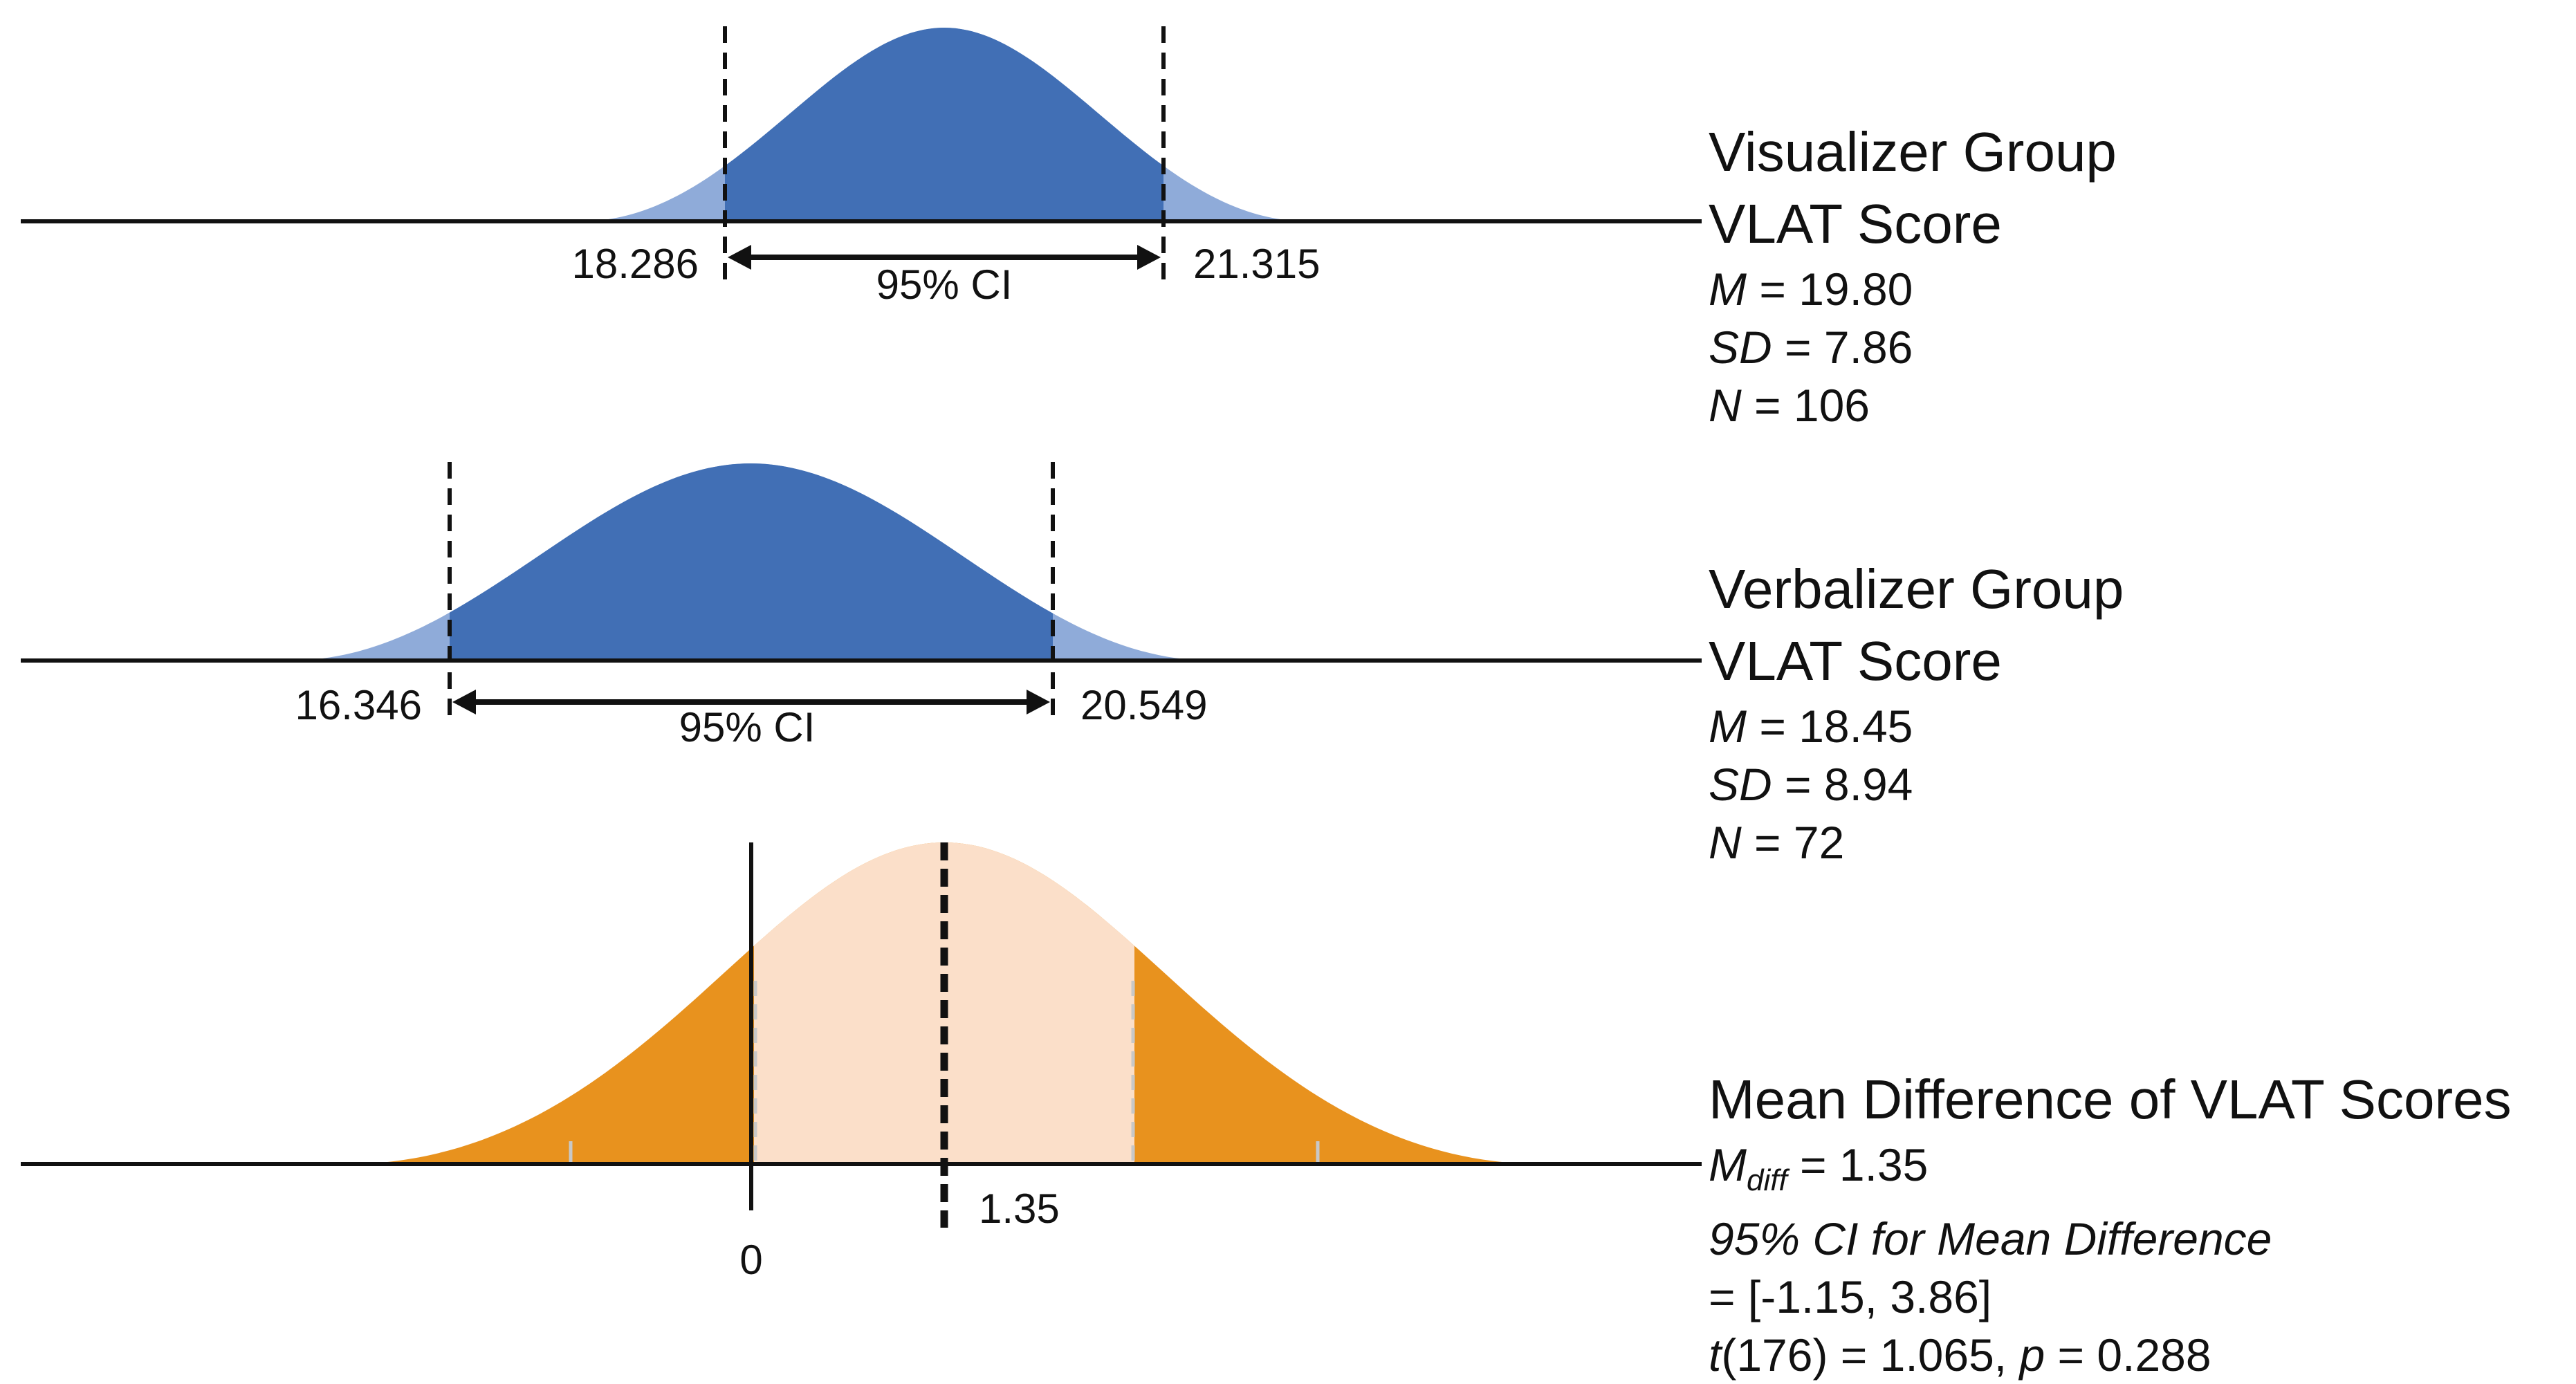 The height and width of the screenshot is (1384, 2576). Describe the element at coordinates (1811, 347) in the screenshot. I see `visualizer-sd: SD = 7.86` at that location.